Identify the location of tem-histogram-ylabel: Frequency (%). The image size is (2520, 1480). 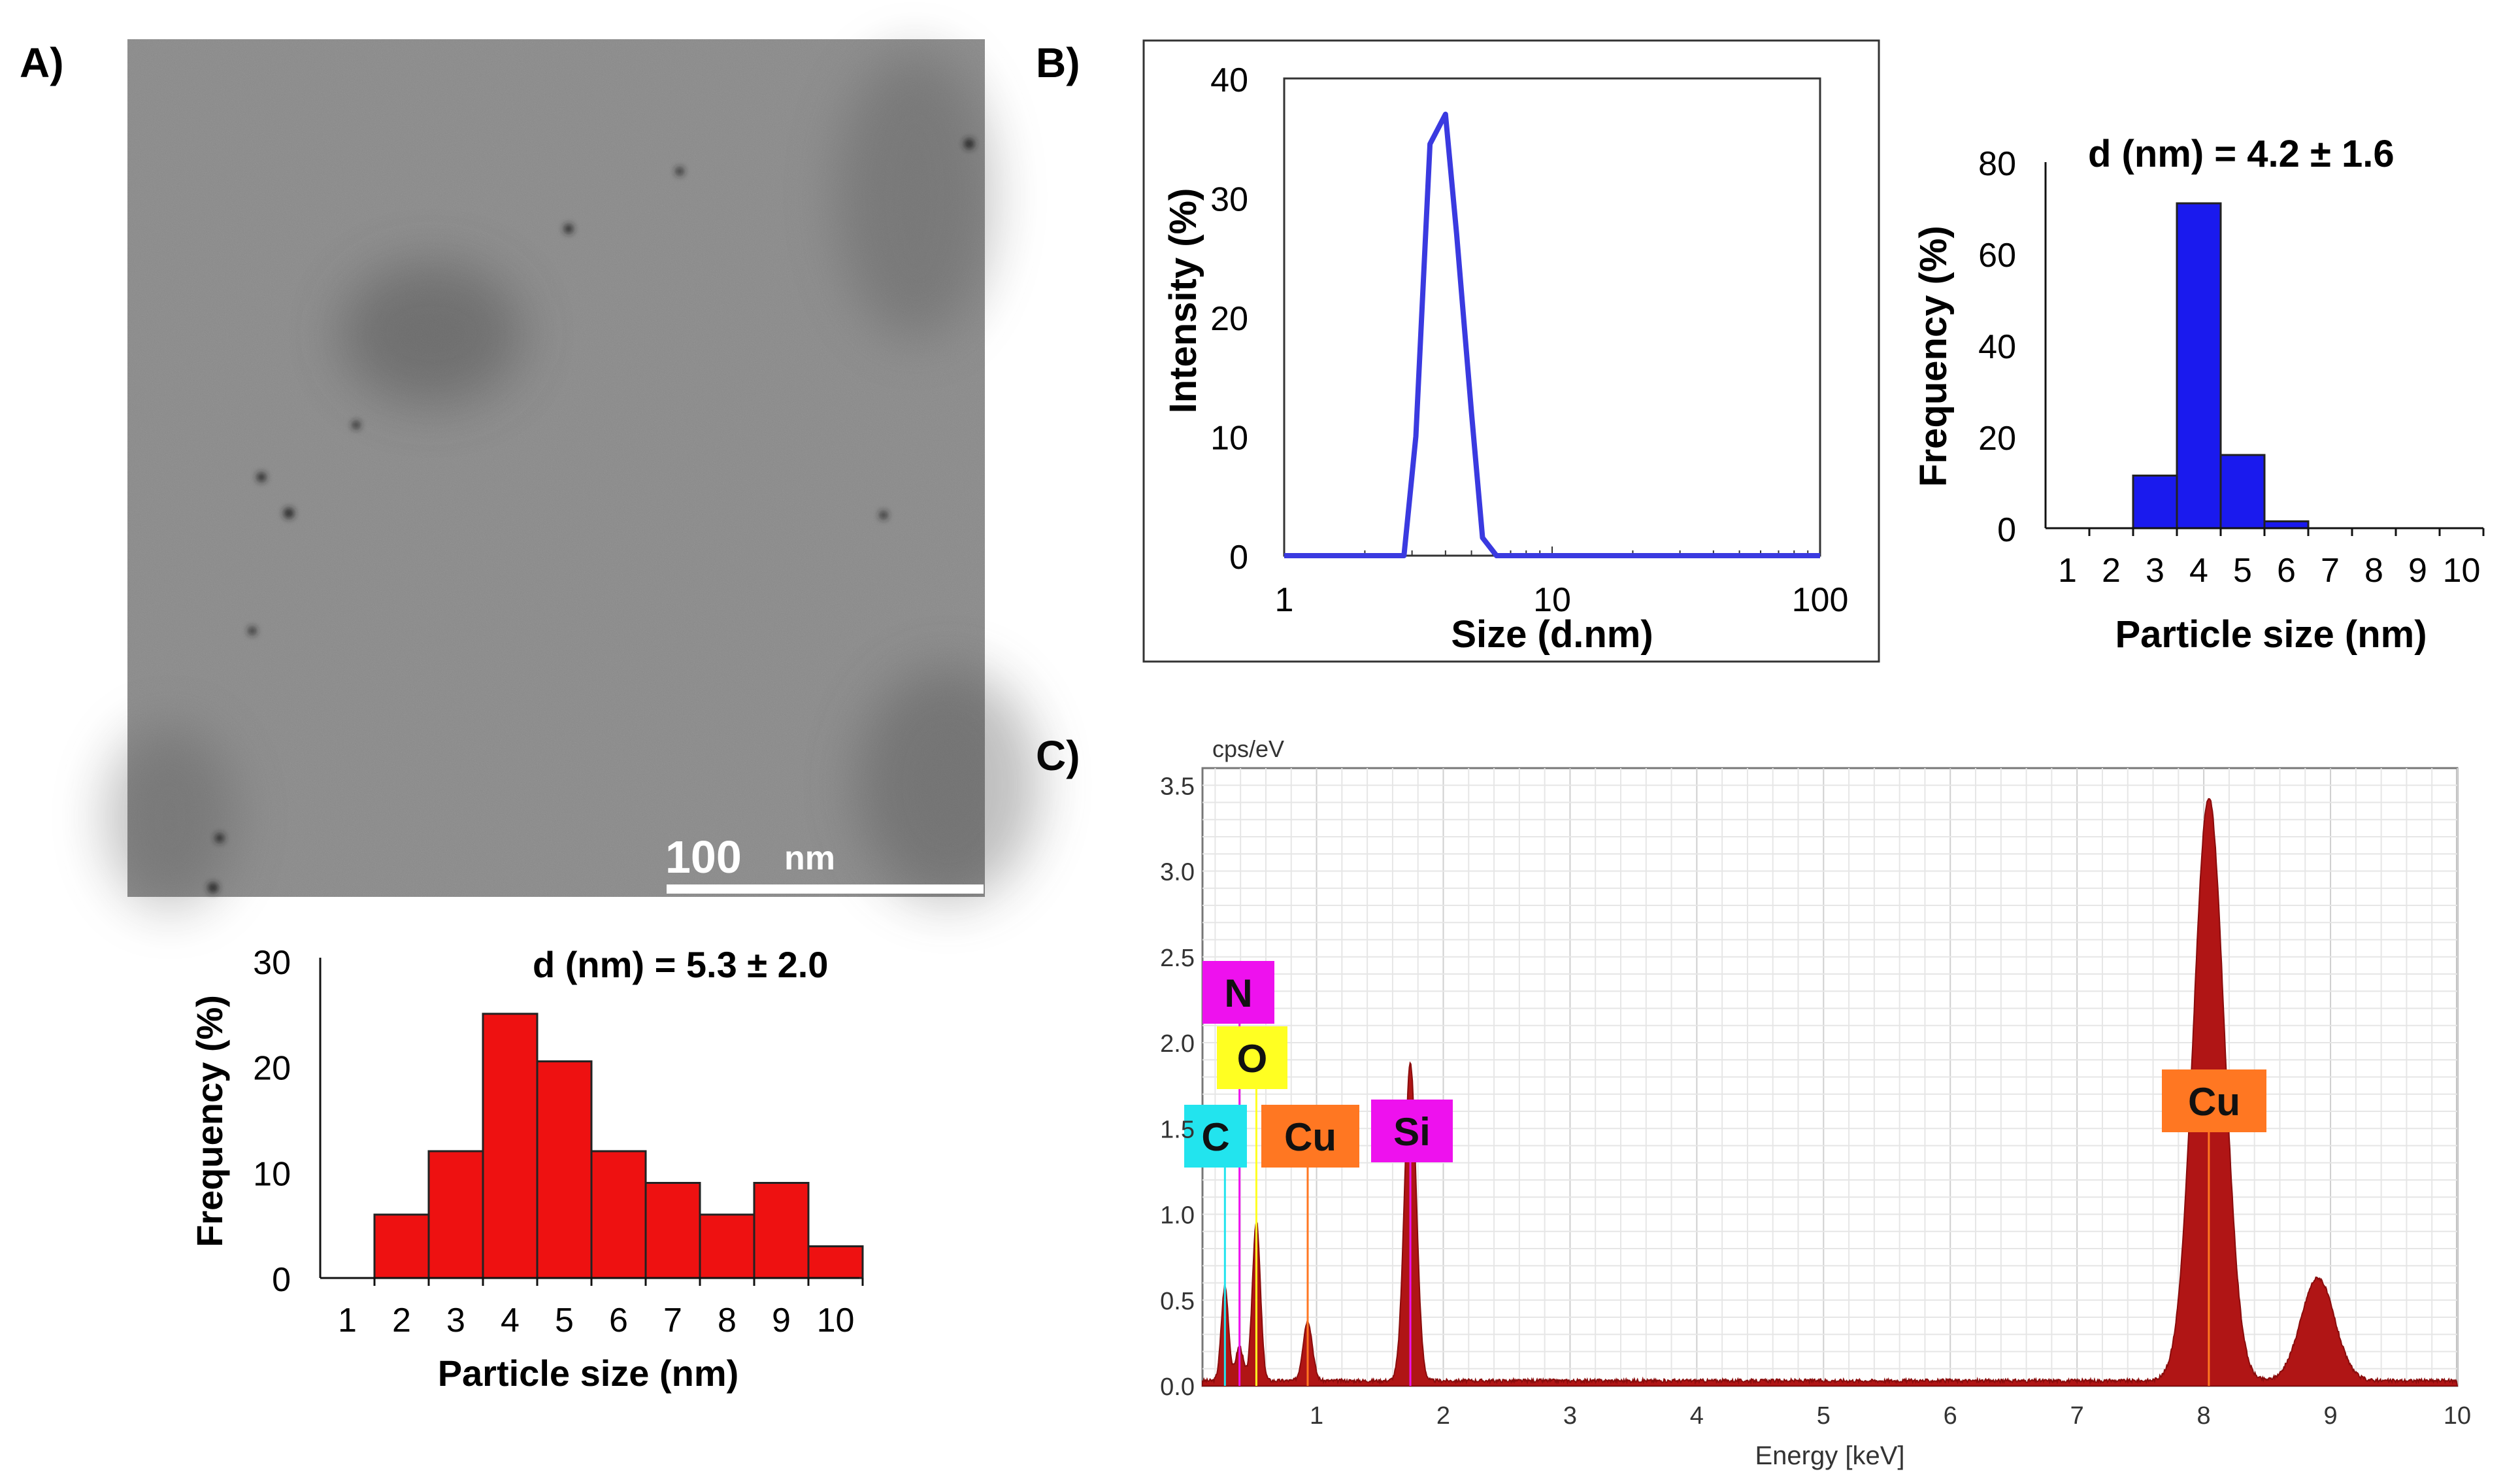
(209, 1121).